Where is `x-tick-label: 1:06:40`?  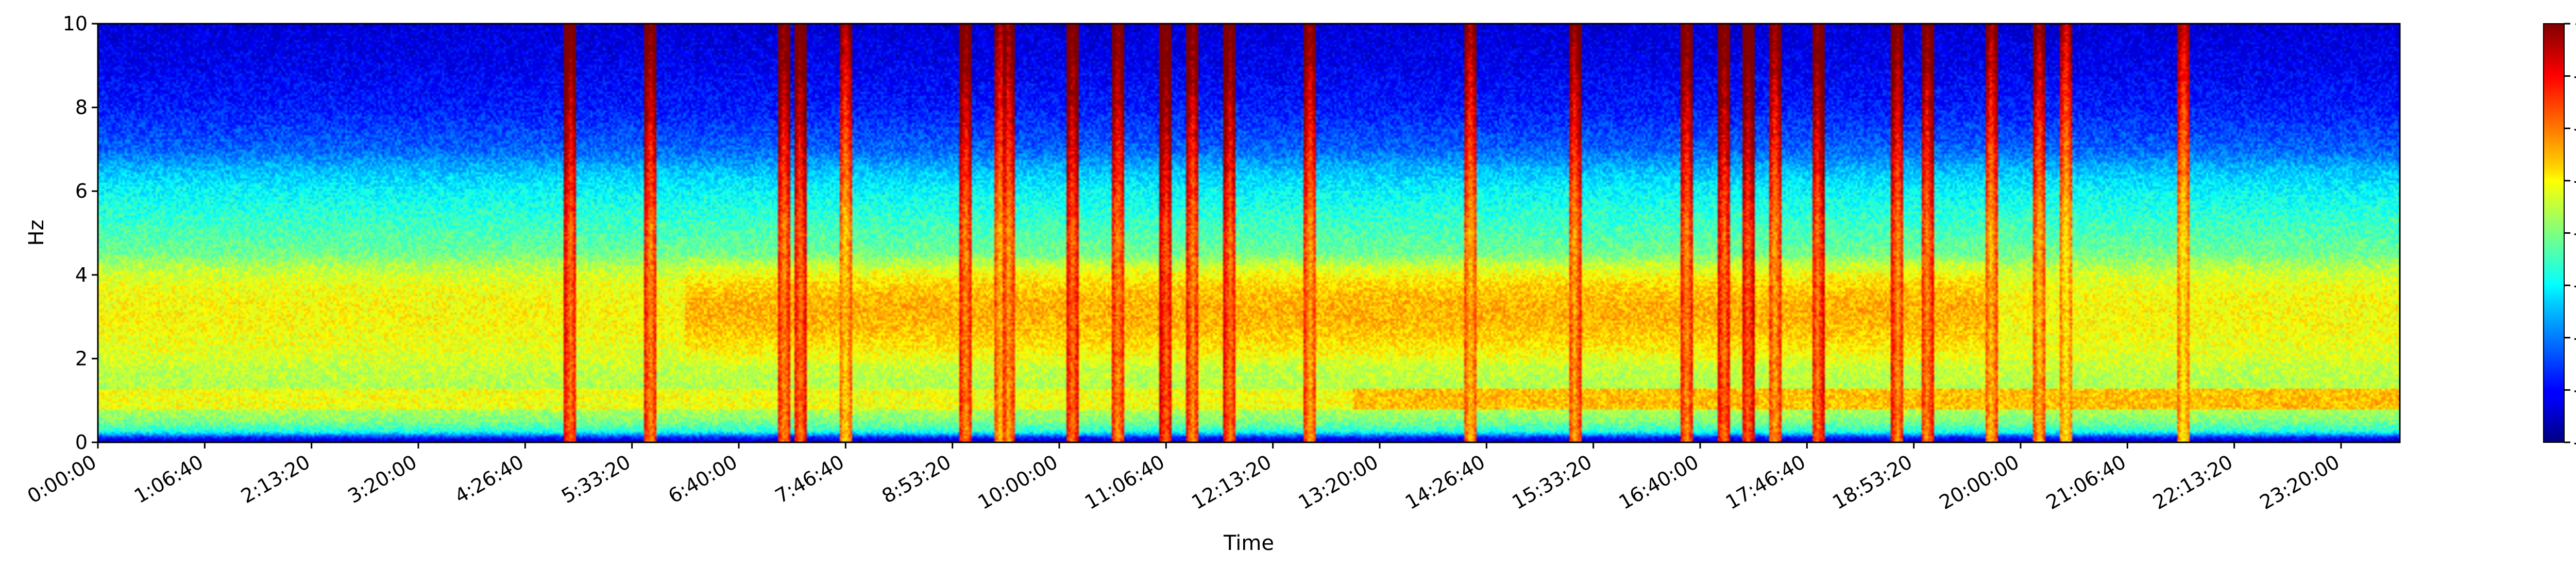 x-tick-label: 1:06:40 is located at coordinates (168, 479).